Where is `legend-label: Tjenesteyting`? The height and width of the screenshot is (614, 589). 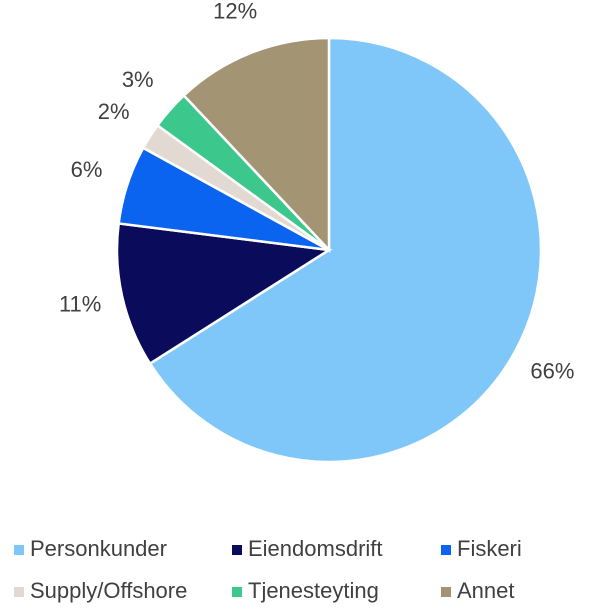
legend-label: Tjenesteyting is located at coordinates (313, 590).